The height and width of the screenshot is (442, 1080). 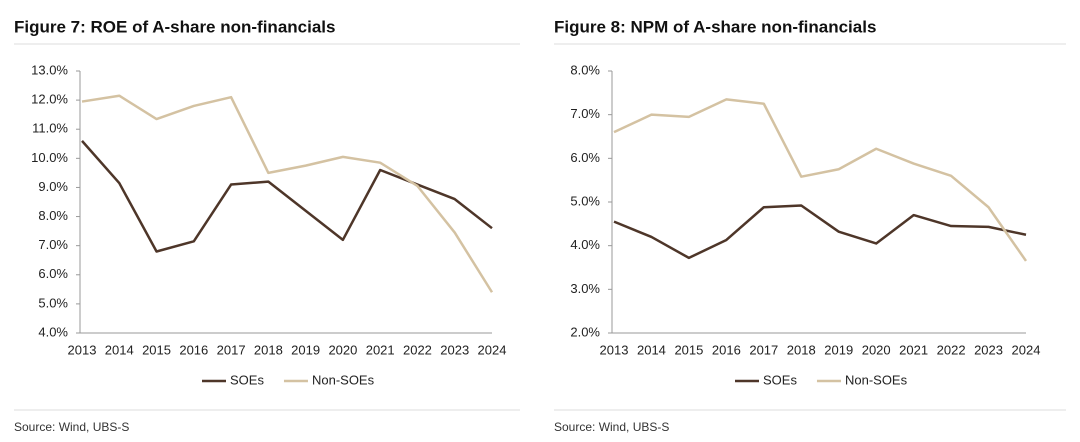 I want to click on y-tick-label: 13.0%, so click(x=49, y=69).